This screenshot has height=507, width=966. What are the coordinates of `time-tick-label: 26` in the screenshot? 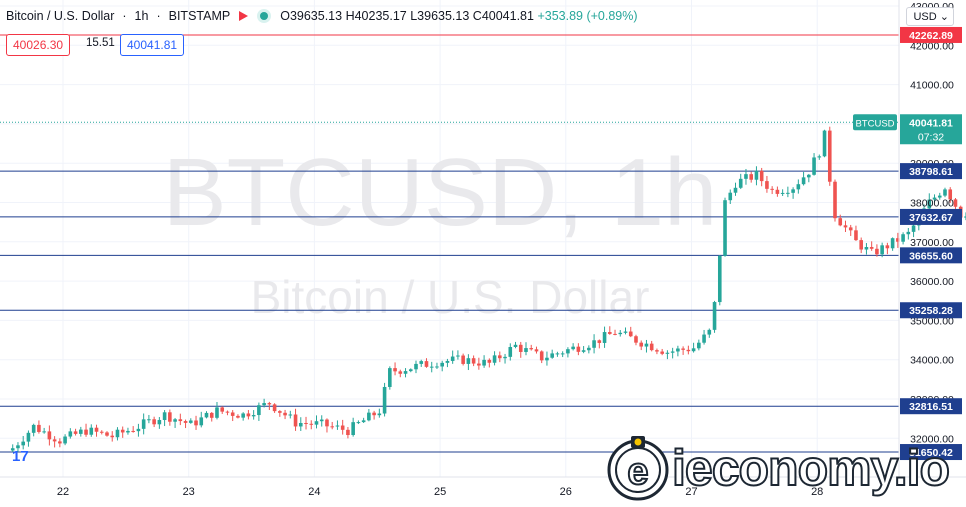 It's located at (566, 492).